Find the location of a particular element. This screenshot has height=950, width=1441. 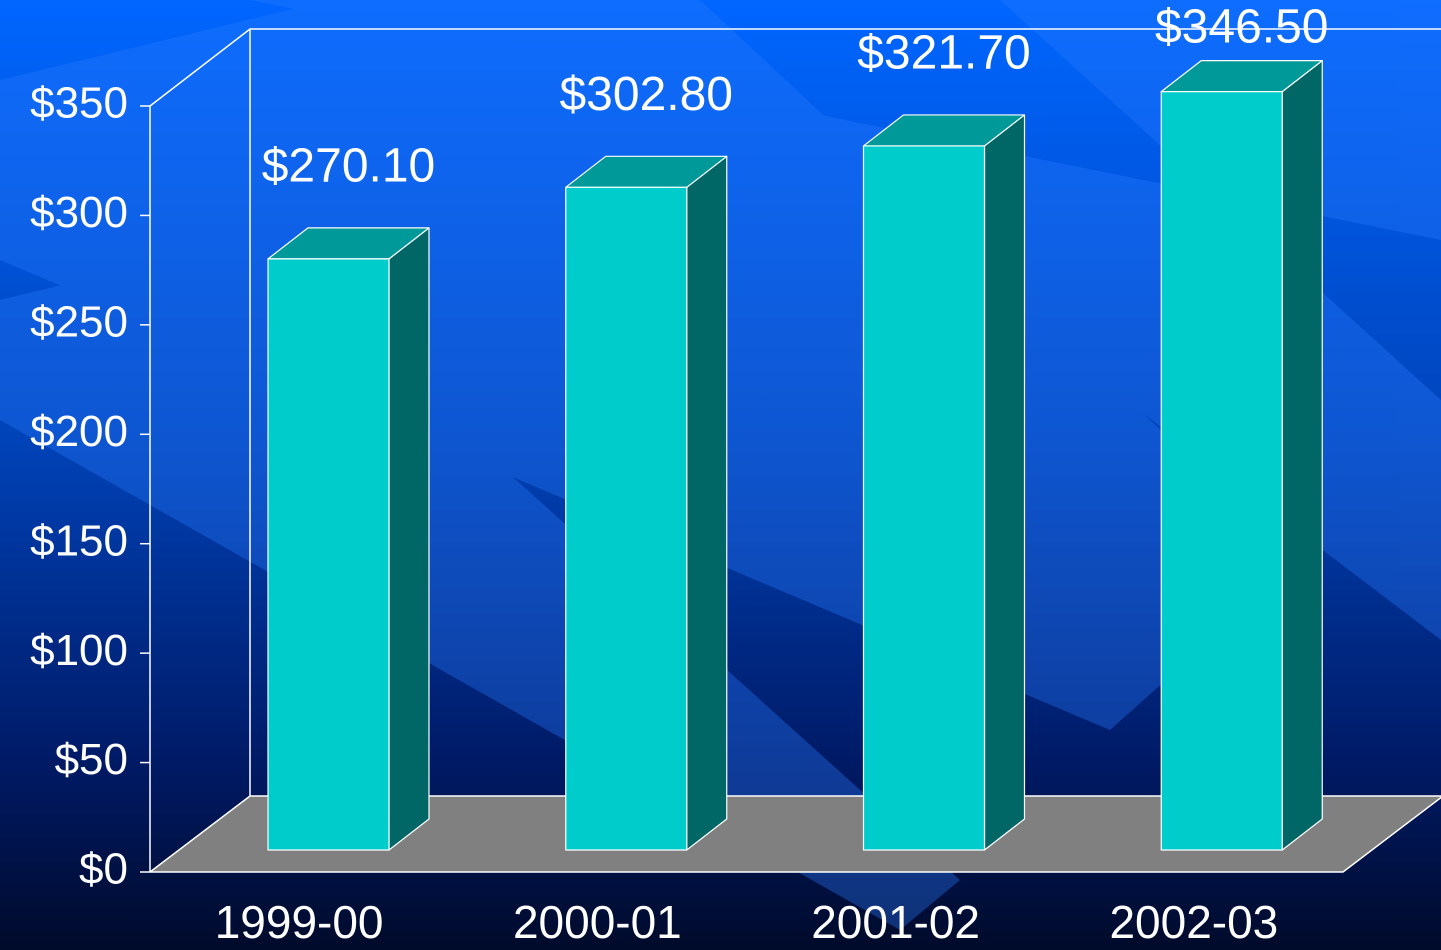

y-tick-label: $50 is located at coordinates (91, 759).